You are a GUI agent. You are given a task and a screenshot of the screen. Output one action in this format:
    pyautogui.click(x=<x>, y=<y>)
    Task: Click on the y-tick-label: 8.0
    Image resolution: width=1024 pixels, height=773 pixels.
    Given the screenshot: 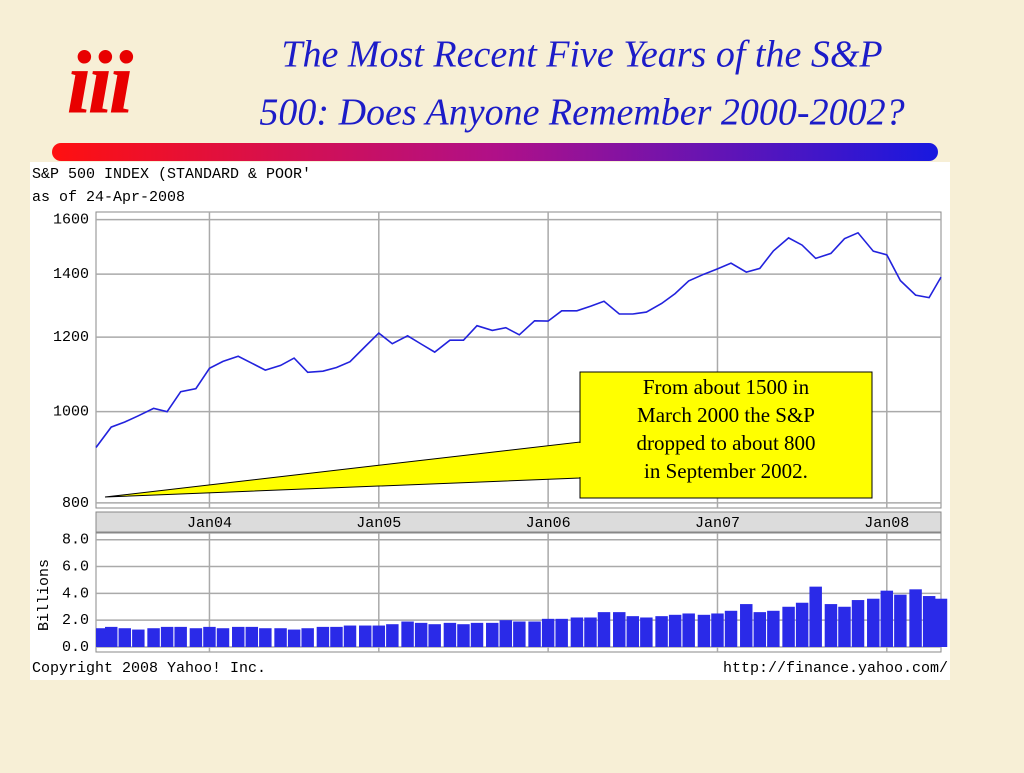 What is the action you would take?
    pyautogui.click(x=75, y=540)
    